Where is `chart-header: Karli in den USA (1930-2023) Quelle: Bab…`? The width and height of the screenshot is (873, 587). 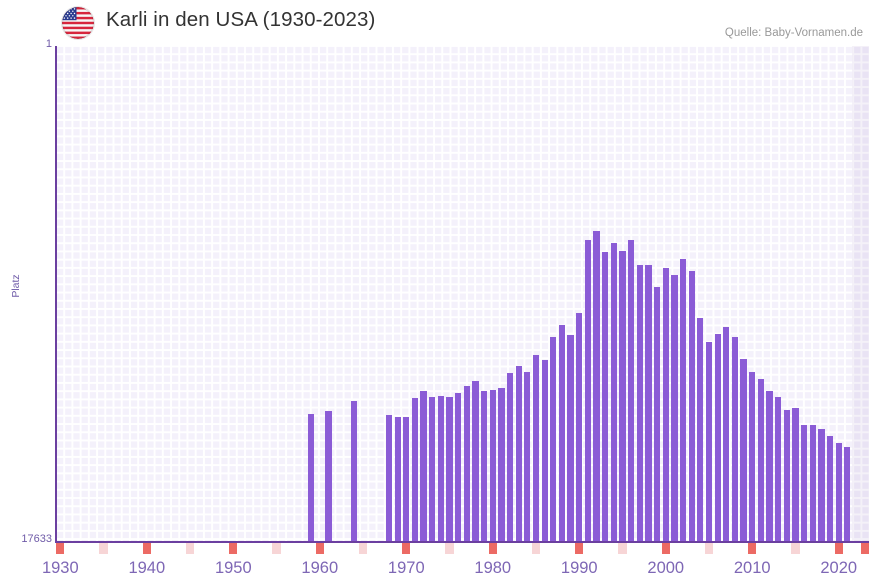
chart-header: Karli in den USA (1930-2023) Quelle: Bab… is located at coordinates (436, 22).